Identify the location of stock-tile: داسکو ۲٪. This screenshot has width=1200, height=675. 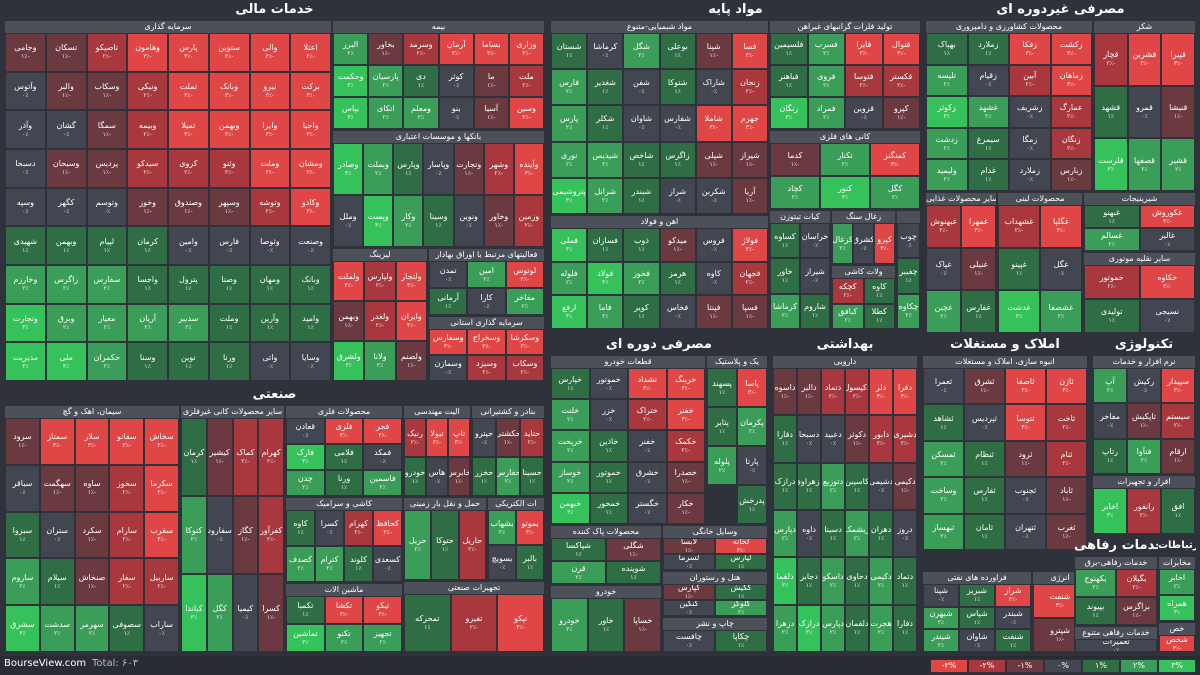
(833, 581).